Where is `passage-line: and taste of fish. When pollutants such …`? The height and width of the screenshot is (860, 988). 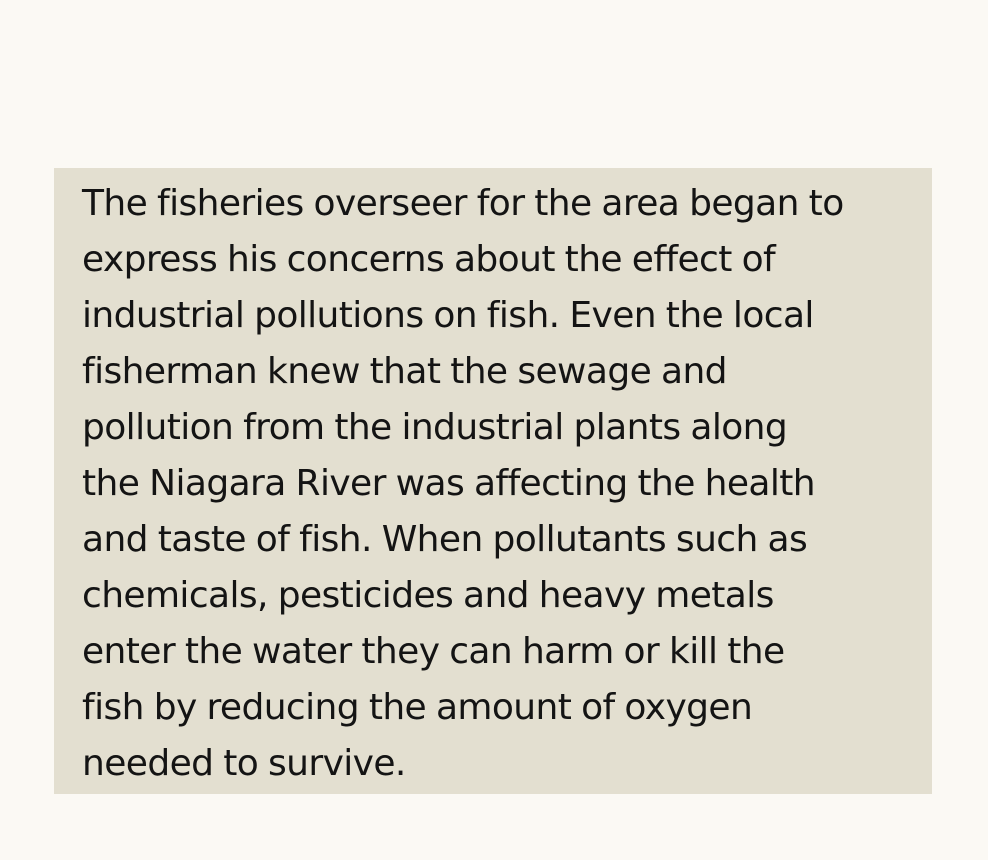
passage-line: and taste of fish. When pollutants such … is located at coordinates (445, 539).